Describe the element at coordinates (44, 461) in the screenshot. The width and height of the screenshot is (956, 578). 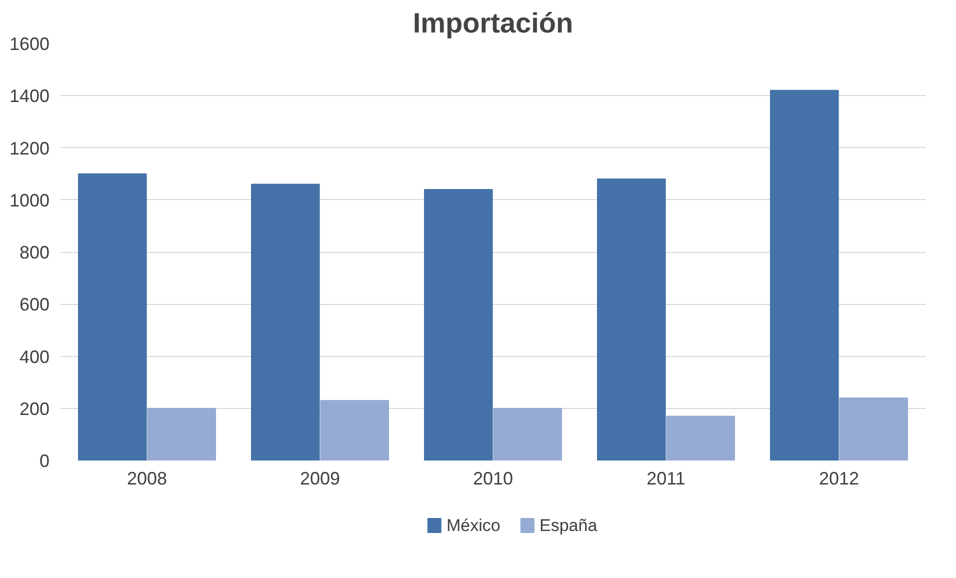
I see `y-tick-label: 0` at that location.